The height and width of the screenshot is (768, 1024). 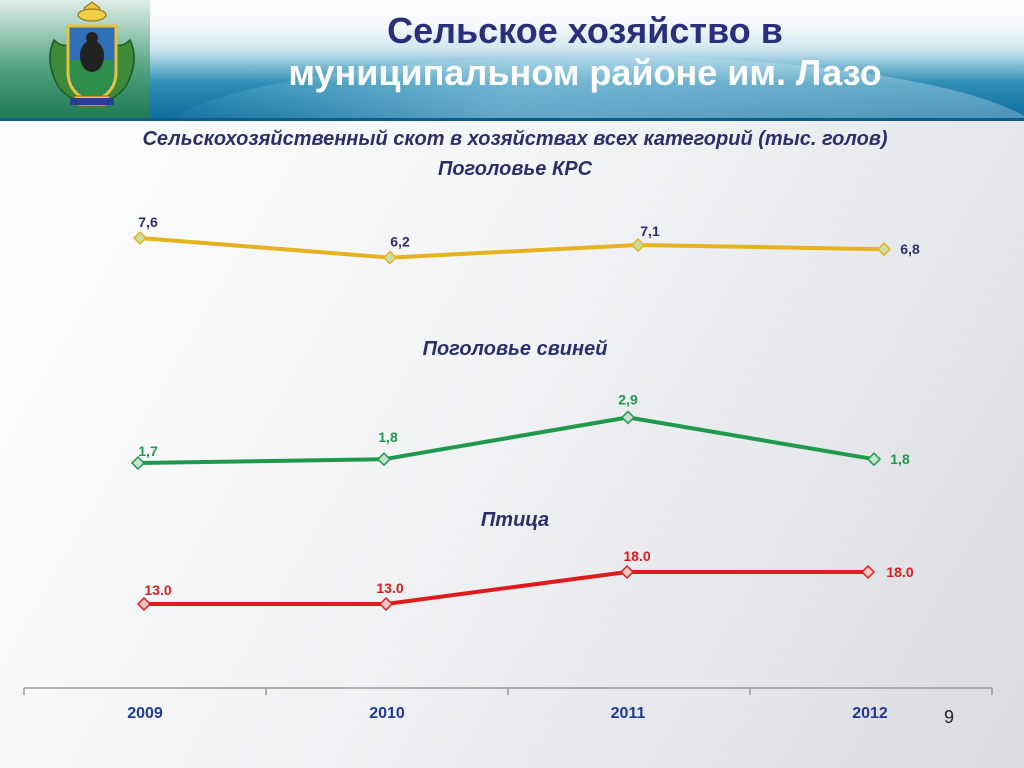 I want to click on slide-title-line2: муниципальном районе им. Лазо, so click(x=585, y=72).